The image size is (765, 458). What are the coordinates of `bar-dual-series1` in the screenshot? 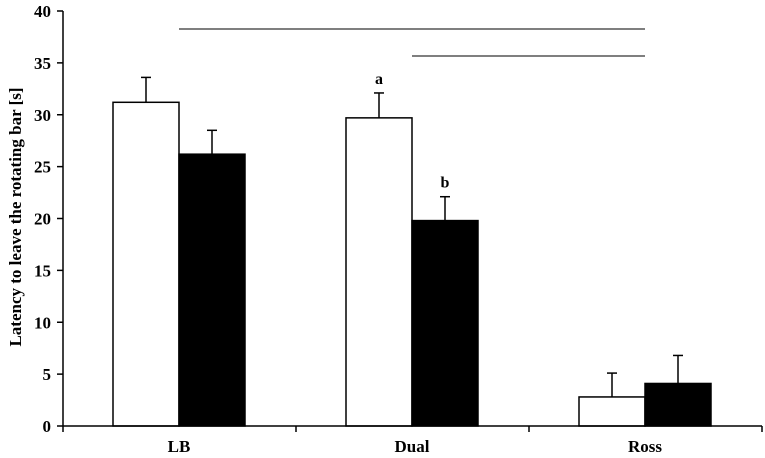 It's located at (379, 272).